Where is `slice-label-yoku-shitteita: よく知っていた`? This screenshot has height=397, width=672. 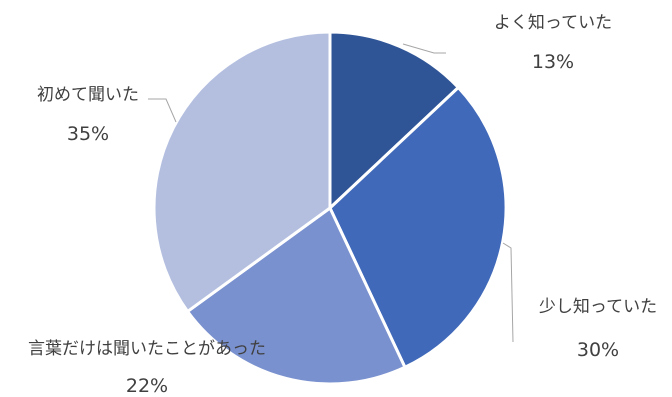
slice-label-yoku-shitteita: よく知っていた is located at coordinates (553, 23).